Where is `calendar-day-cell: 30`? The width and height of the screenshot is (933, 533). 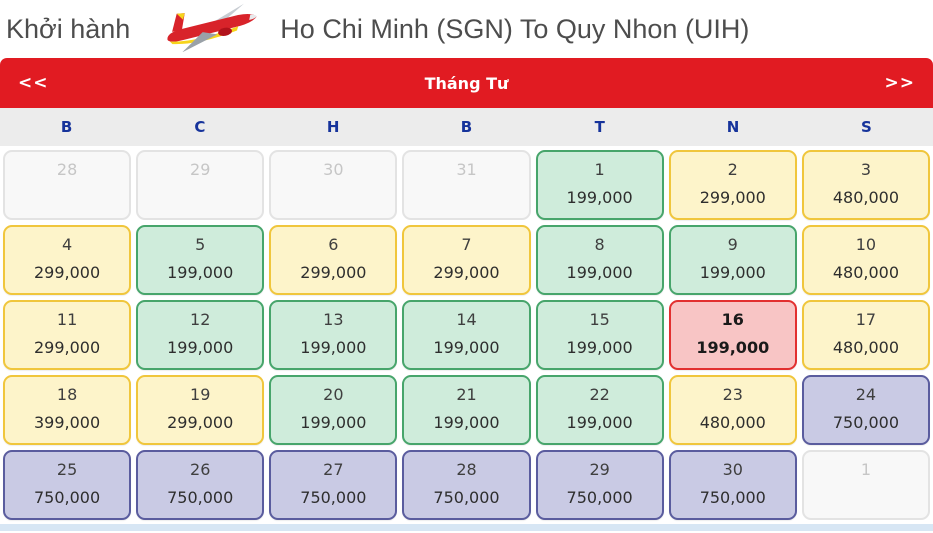 calendar-day-cell: 30 is located at coordinates (333, 185).